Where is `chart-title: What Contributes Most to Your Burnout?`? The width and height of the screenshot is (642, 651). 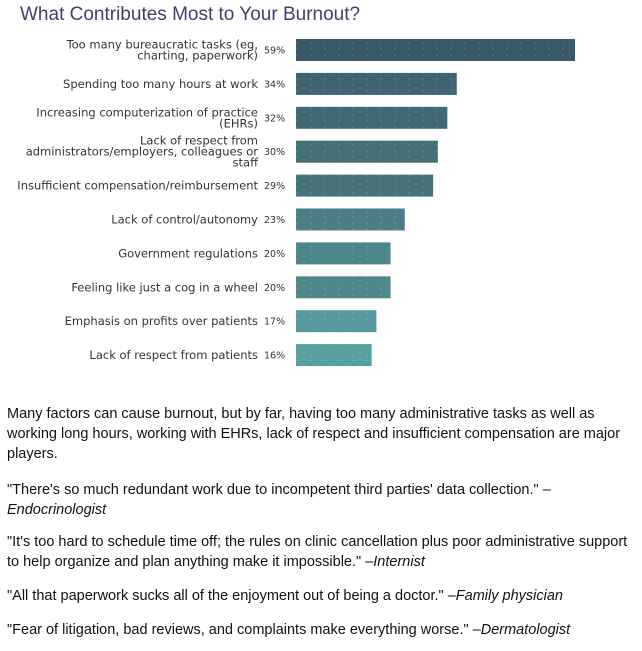 chart-title: What Contributes Most to Your Burnout? is located at coordinates (190, 14).